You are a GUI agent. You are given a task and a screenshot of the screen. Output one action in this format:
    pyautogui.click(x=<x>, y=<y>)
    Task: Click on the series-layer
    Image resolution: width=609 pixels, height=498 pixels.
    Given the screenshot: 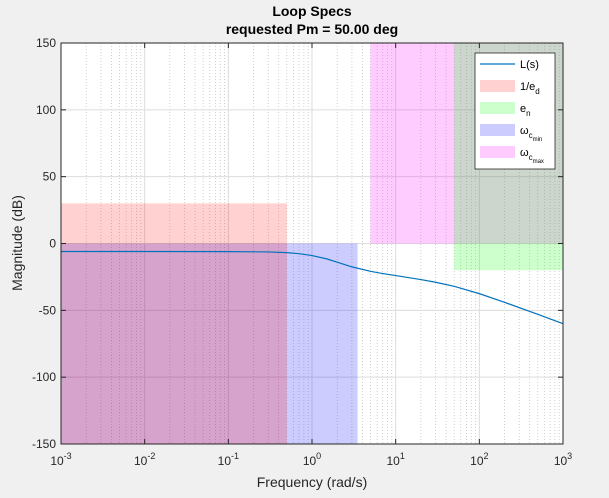 What is the action you would take?
    pyautogui.click(x=312, y=287)
    